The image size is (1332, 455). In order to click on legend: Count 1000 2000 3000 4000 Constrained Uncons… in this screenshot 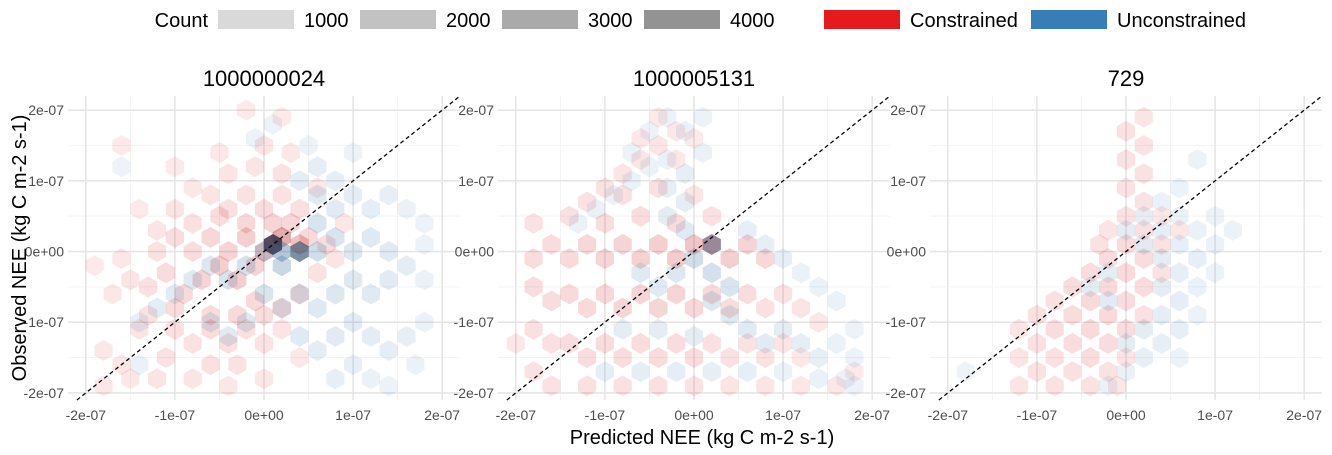, I will do `click(700, 21)`.